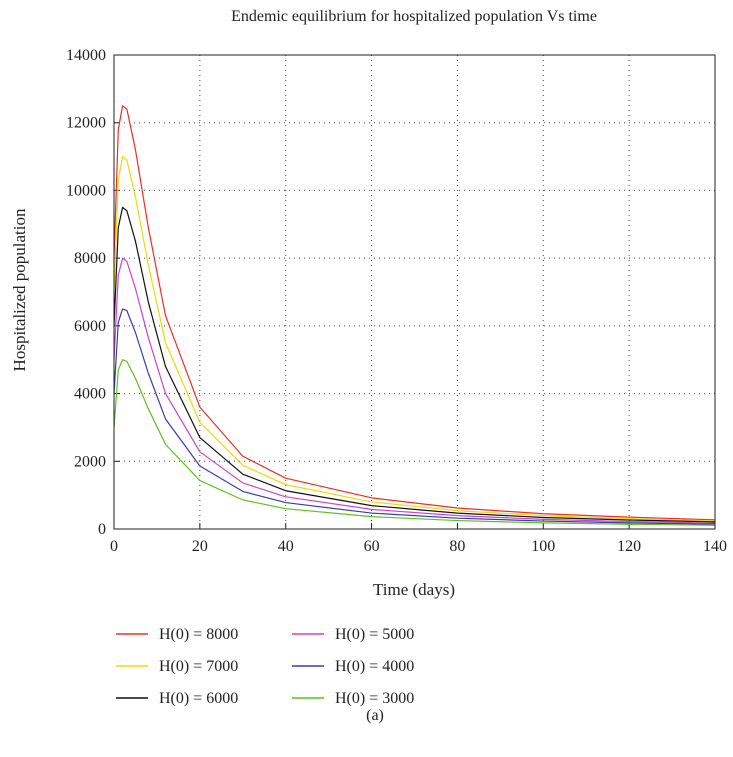 Image resolution: width=733 pixels, height=757 pixels. What do you see at coordinates (19, 289) in the screenshot?
I see `y-axis-label: Hospitalized population` at bounding box center [19, 289].